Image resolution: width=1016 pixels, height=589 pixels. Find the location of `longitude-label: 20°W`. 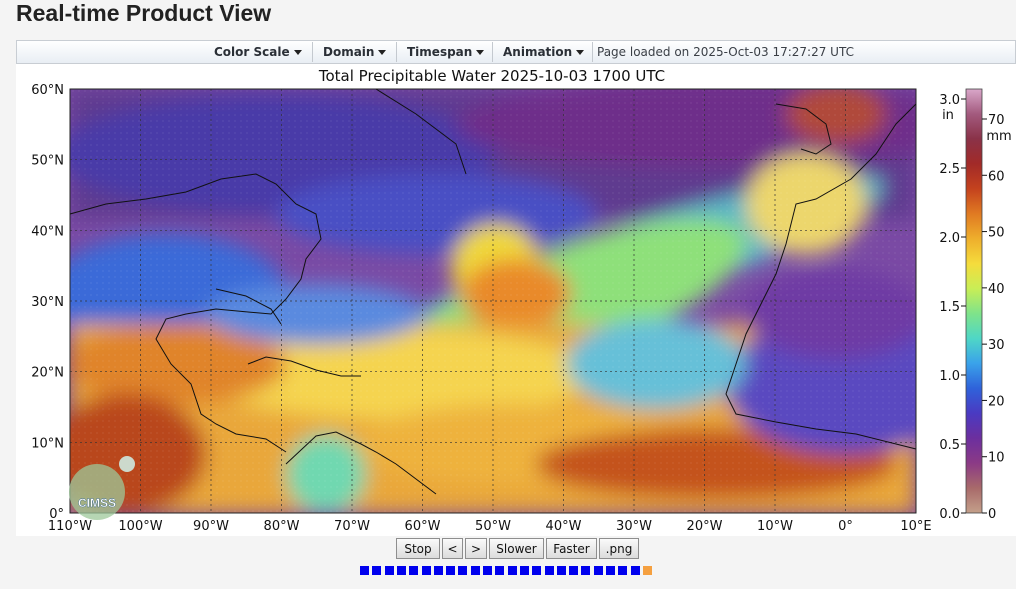

longitude-label: 20°W is located at coordinates (705, 526).